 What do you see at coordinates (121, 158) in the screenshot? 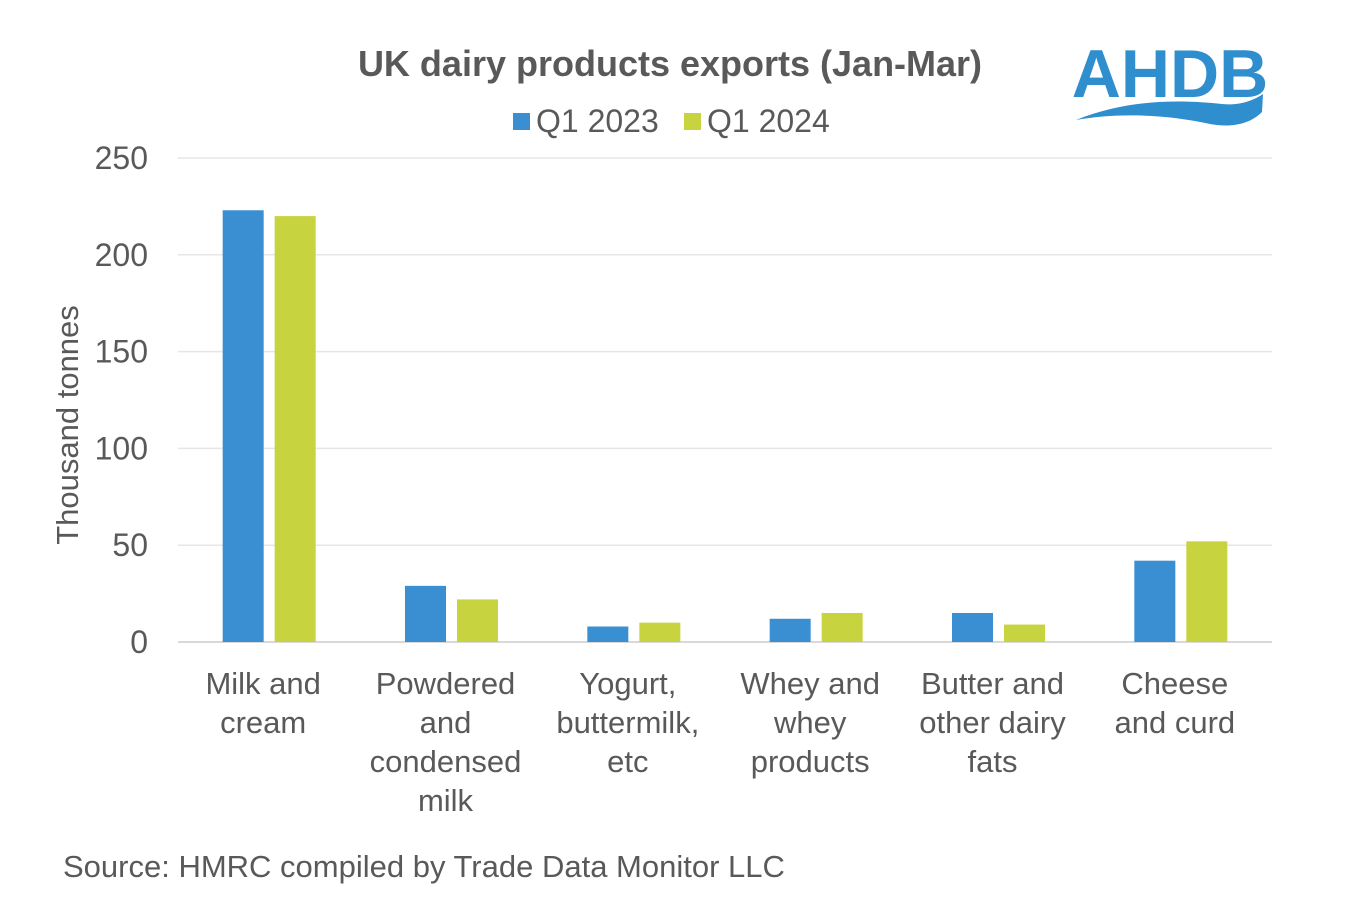
I see `y-tick-label-250: 250` at bounding box center [121, 158].